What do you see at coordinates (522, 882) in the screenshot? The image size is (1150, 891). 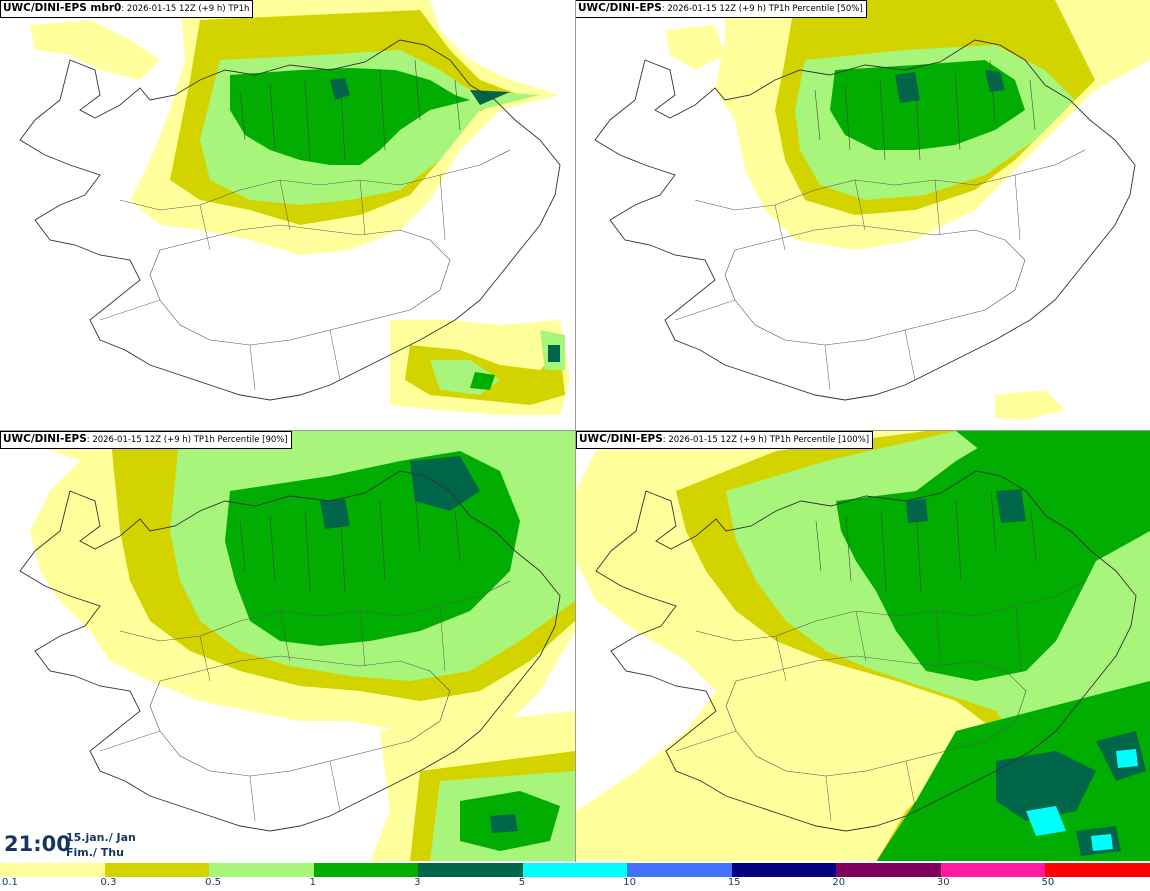 I see `legend-tick-label: 5` at bounding box center [522, 882].